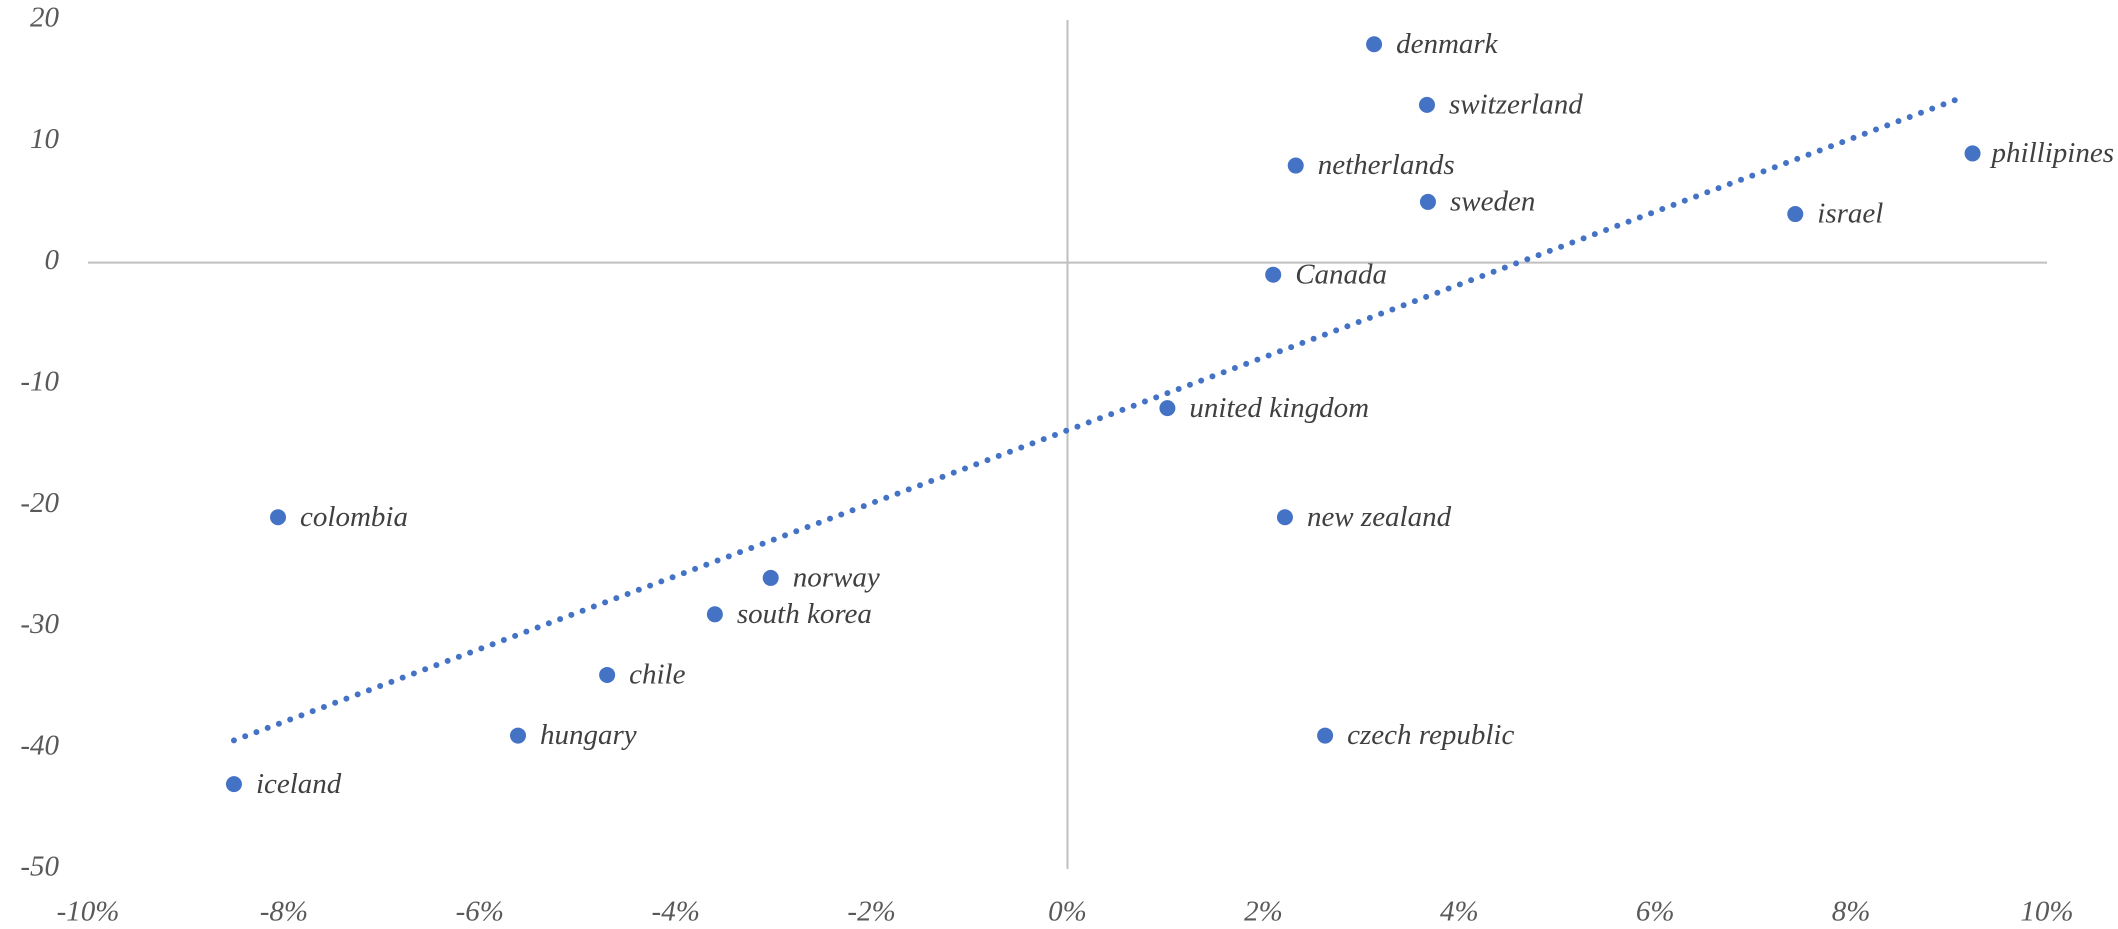 Image resolution: width=2118 pixels, height=929 pixels. What do you see at coordinates (2046, 912) in the screenshot?
I see `x-tick-label: 10%` at bounding box center [2046, 912].